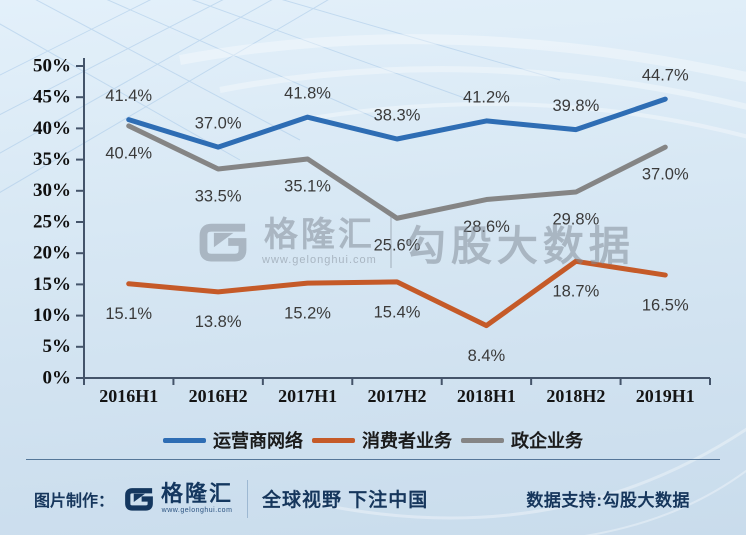 The image size is (746, 535). What do you see at coordinates (307, 94) in the screenshot?
I see `data-label: 41.8%` at bounding box center [307, 94].